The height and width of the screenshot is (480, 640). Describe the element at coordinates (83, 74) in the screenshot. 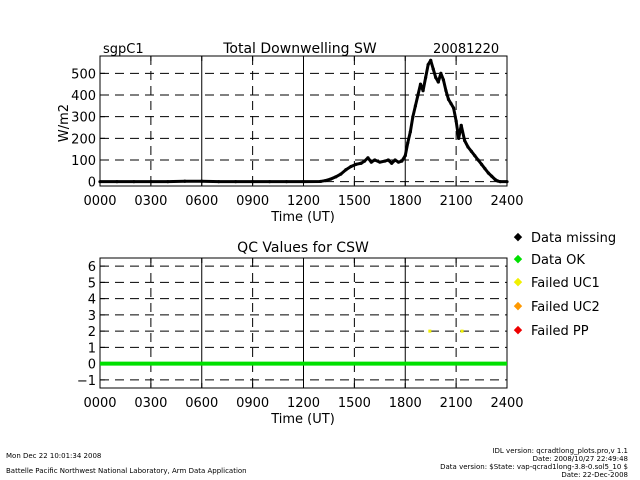

I see `top-y-tick-label: 500` at that location.